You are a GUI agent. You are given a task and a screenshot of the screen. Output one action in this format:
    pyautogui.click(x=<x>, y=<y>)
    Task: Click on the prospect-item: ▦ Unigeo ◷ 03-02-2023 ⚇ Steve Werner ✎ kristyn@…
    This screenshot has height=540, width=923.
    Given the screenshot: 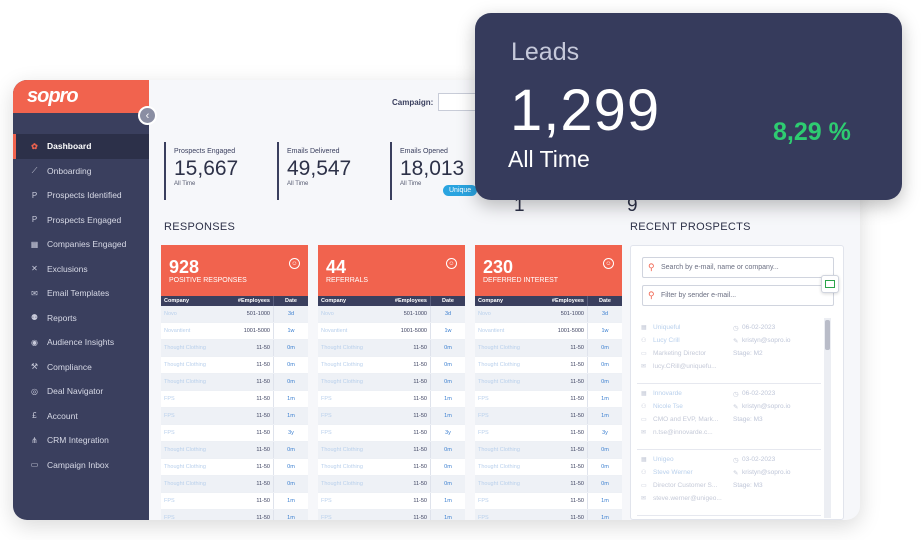 What is the action you would take?
    pyautogui.click(x=729, y=483)
    